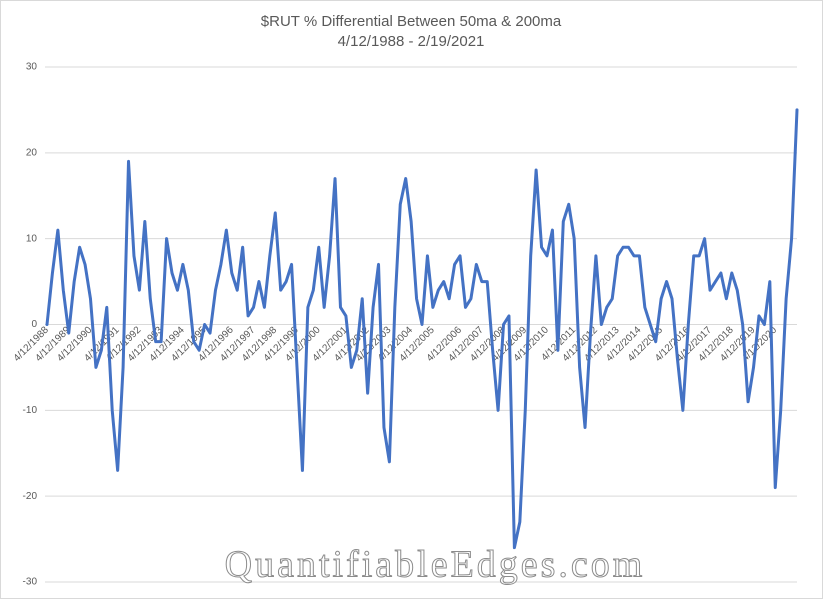 This screenshot has width=823, height=599. What do you see at coordinates (32, 238) in the screenshot?
I see `y-tick-label: 10` at bounding box center [32, 238].